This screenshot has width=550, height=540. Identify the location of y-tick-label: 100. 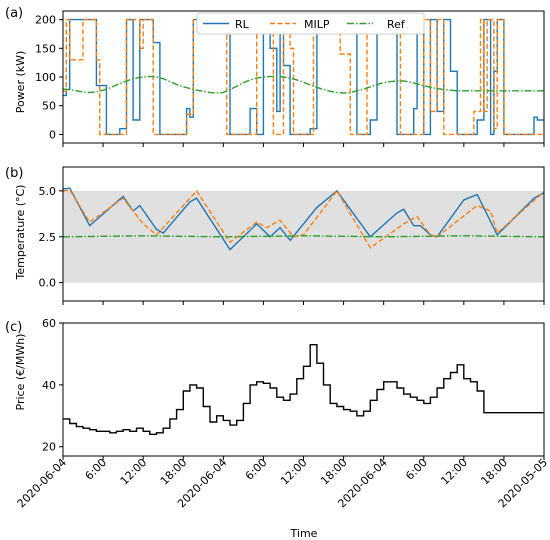
(45, 77).